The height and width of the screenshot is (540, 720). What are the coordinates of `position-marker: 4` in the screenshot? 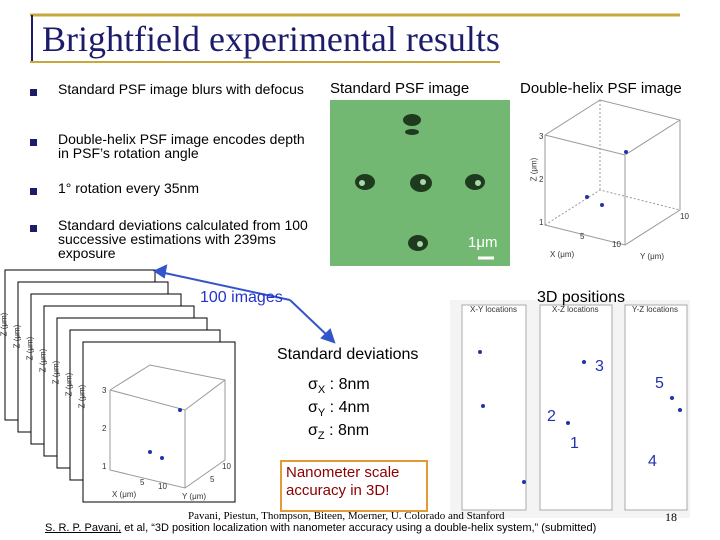 It's located at (652, 461).